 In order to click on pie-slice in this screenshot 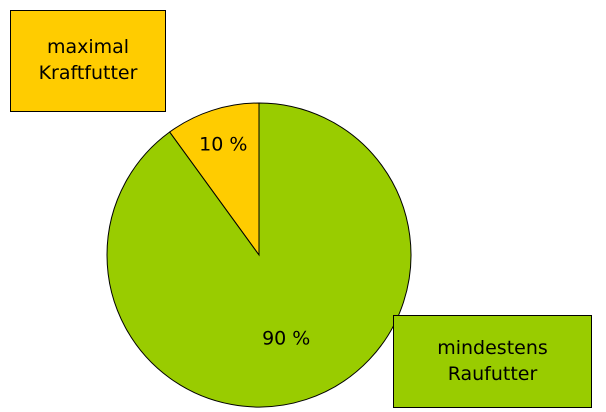, I will do `click(214, 179)`.